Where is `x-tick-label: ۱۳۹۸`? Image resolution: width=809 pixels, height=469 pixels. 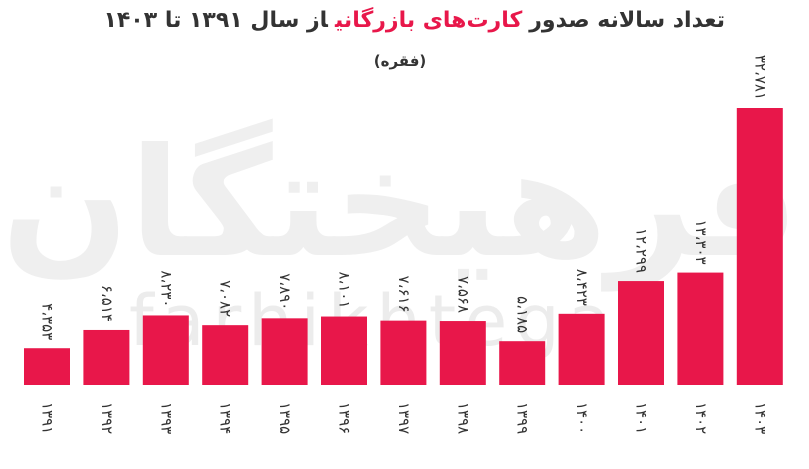 x-tick-label: ۱۳۹۸ is located at coordinates (463, 418).